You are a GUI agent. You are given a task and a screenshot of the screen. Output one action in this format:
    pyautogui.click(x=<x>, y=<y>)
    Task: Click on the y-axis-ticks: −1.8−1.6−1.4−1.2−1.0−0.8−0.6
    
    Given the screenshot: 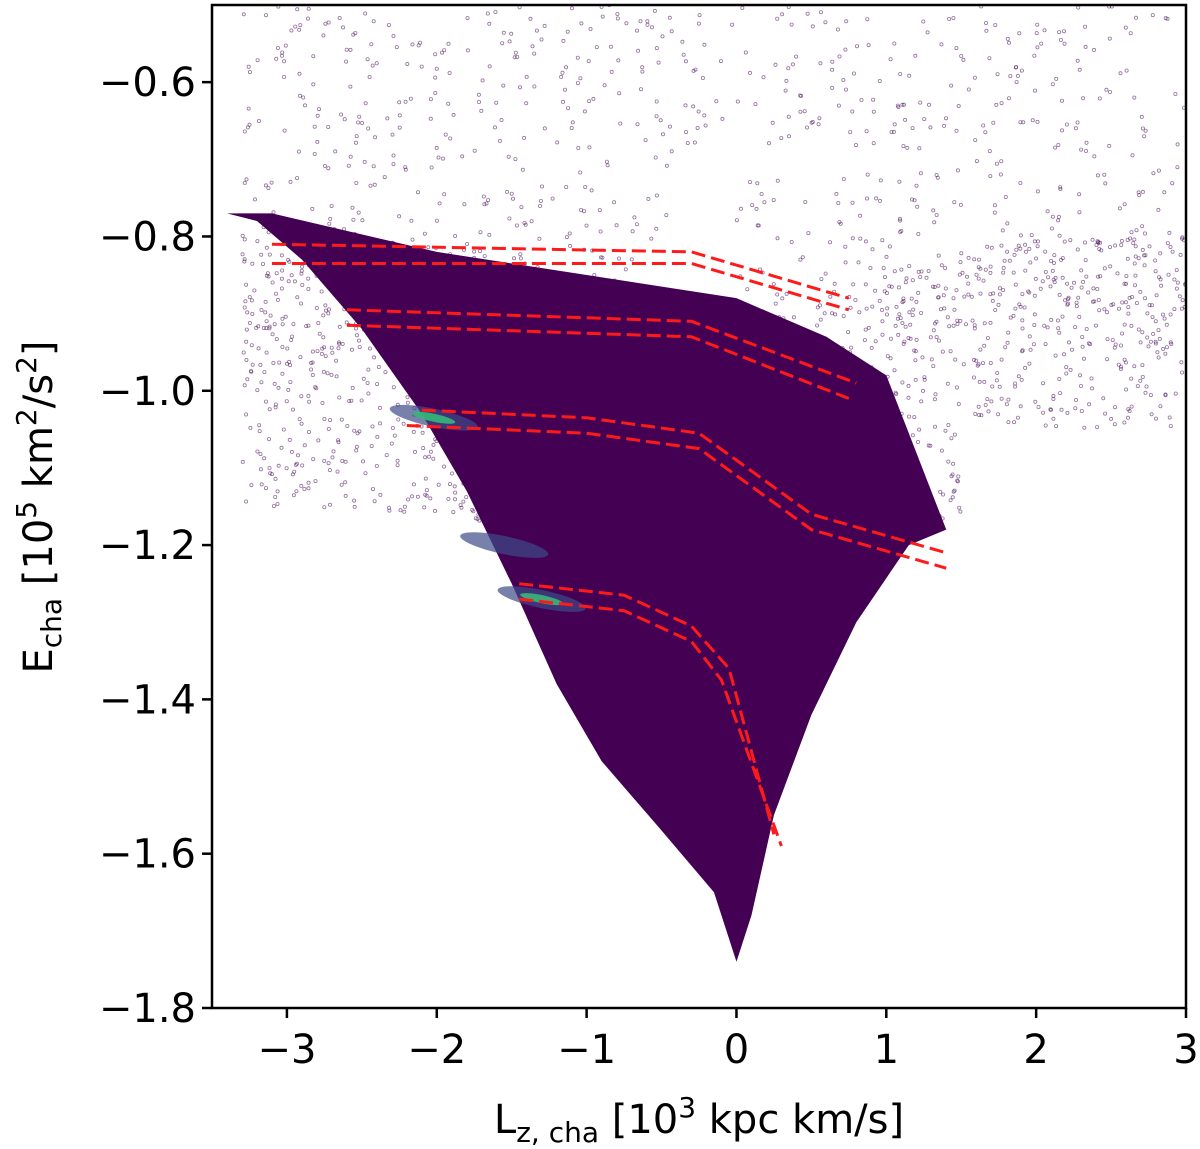 What is the action you would take?
    pyautogui.click(x=155, y=546)
    